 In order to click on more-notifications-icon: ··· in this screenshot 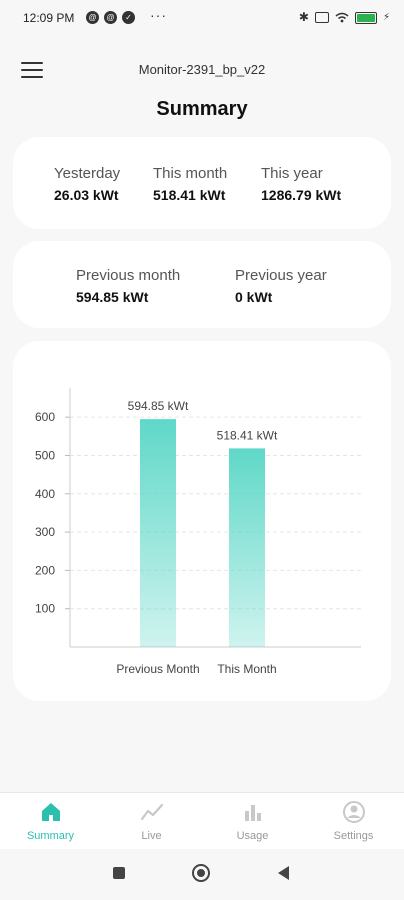, I will do `click(158, 15)`.